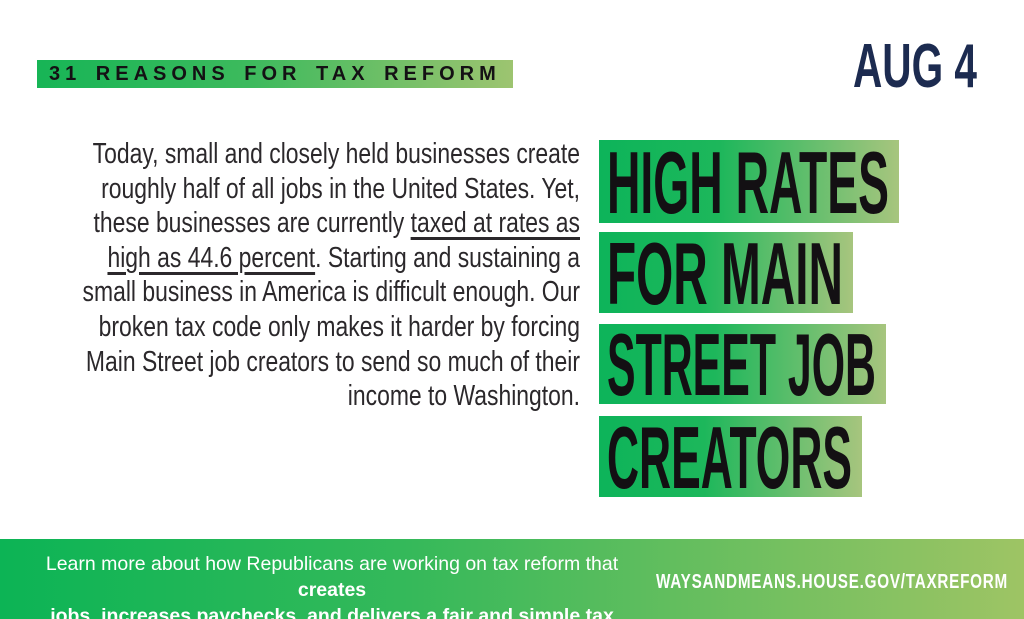  What do you see at coordinates (343, 240) in the screenshot?
I see `paragraph-underlined-fact: taxed at rates as high as 44.6 percent` at bounding box center [343, 240].